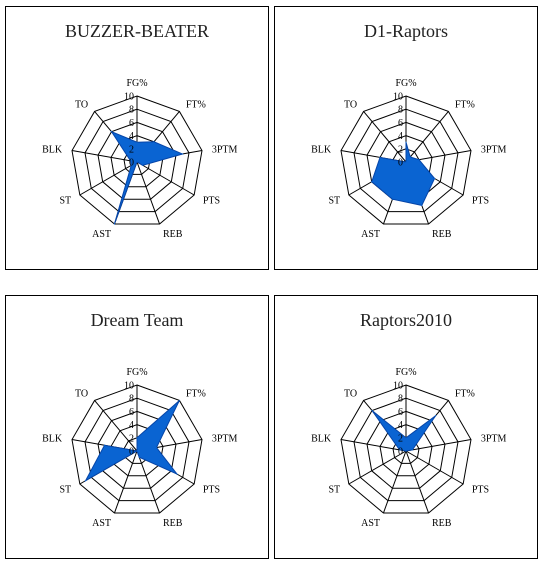 The height and width of the screenshot is (566, 547). Describe the element at coordinates (114, 224) in the screenshot. I see `data-point-ast` at that location.